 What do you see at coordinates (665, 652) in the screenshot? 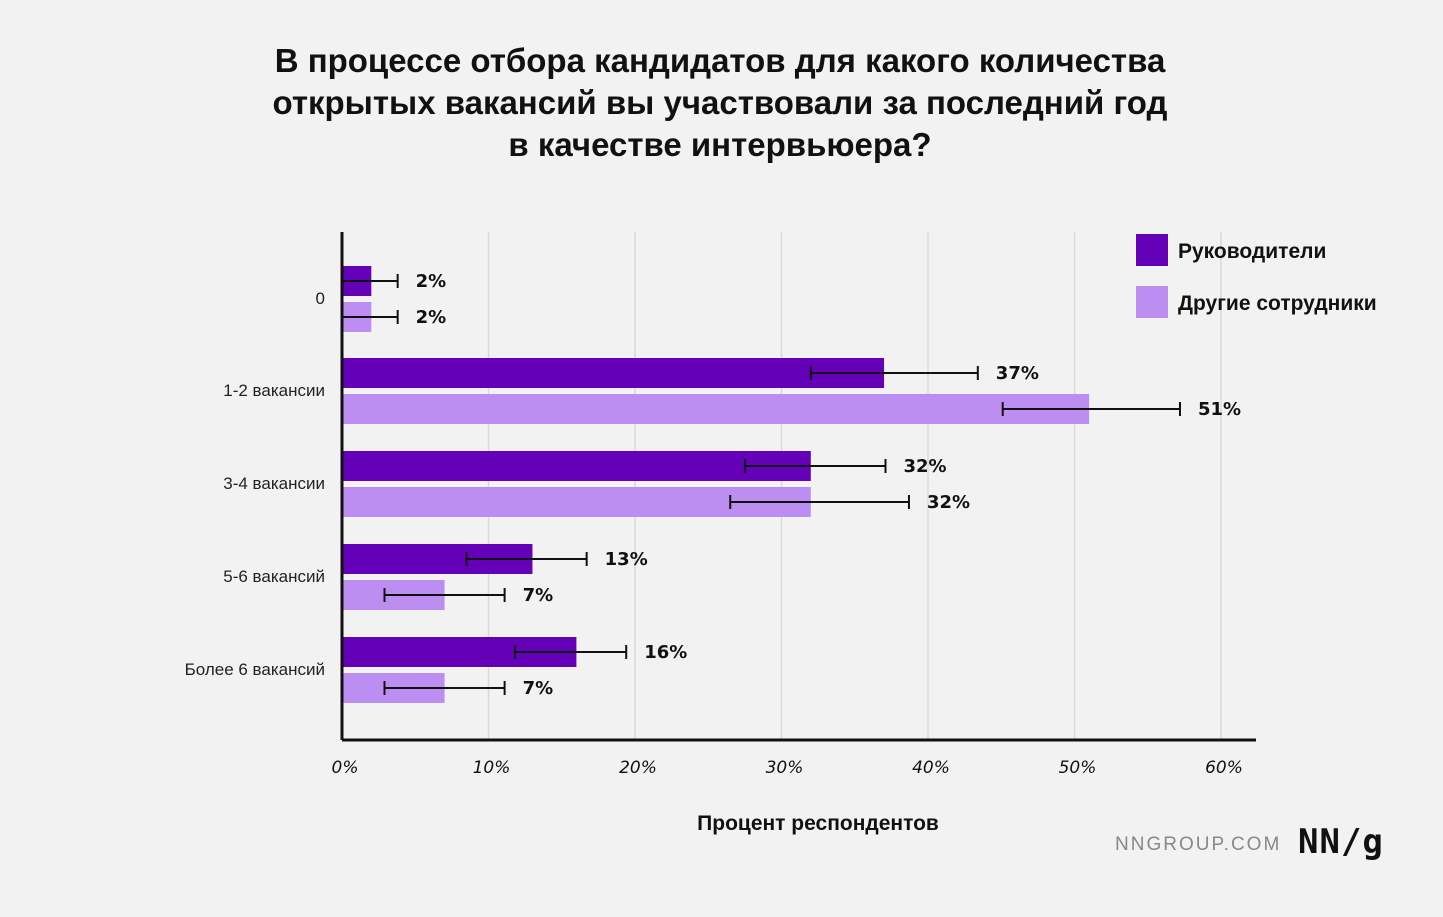
I see `data-label: 16%` at bounding box center [665, 652].